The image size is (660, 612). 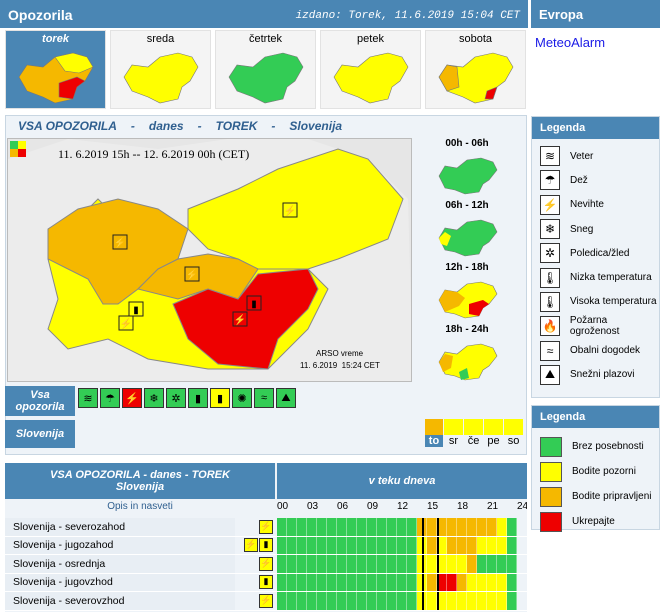 What do you see at coordinates (132, 398) in the screenshot?
I see `filter-thunderstorm-icon: ⚡` at bounding box center [132, 398].